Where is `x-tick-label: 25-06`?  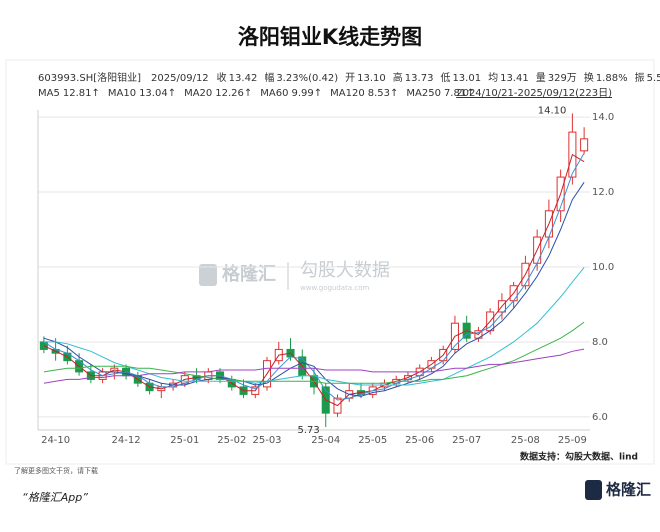 x-tick-label: 25-06 is located at coordinates (419, 440).